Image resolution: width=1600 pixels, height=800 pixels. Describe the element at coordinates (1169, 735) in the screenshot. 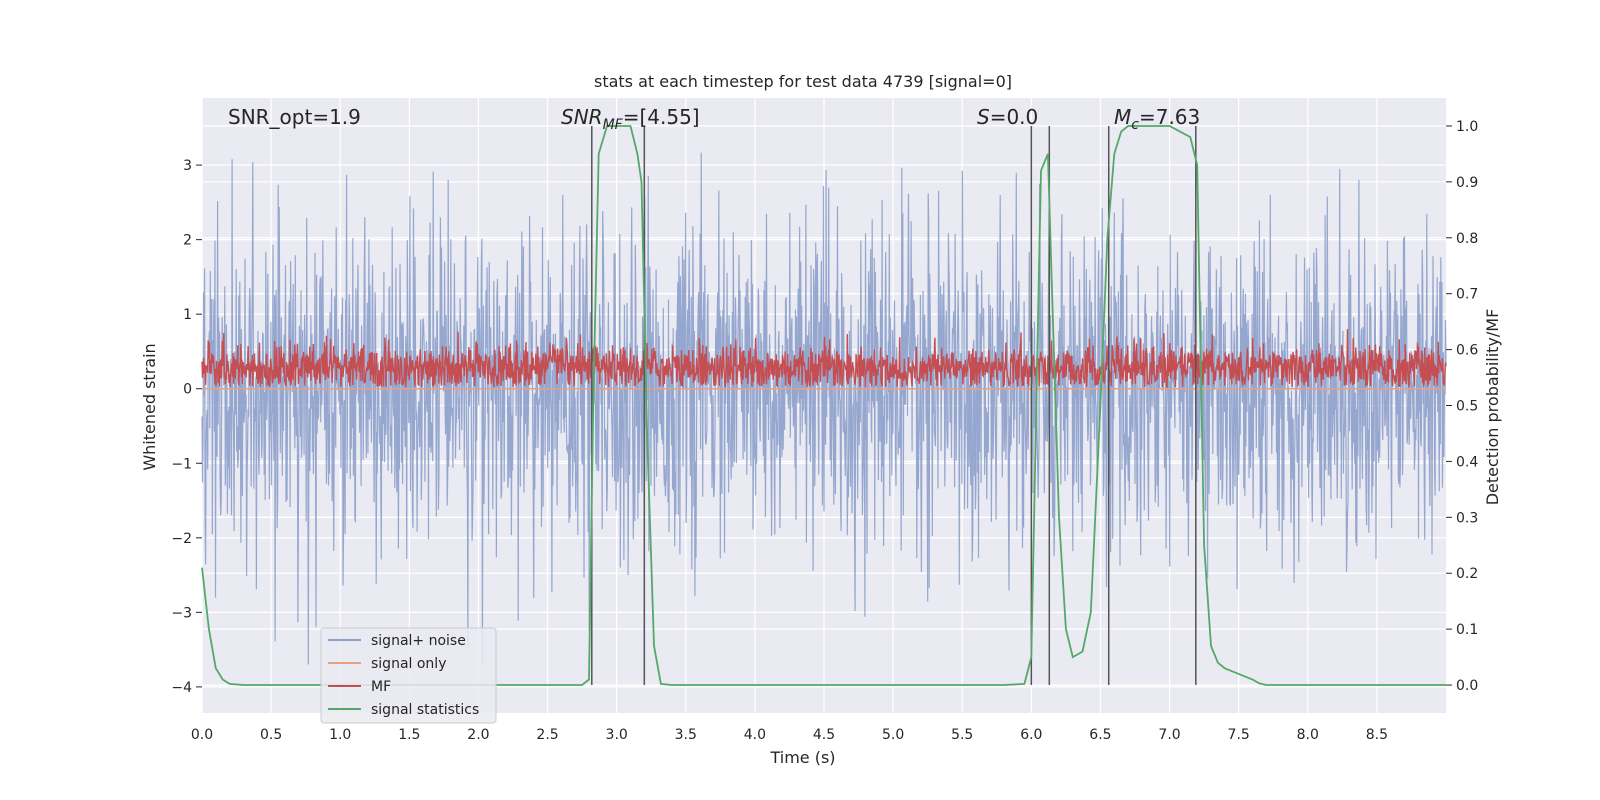

I see `x-tick-label: 7.0` at that location.